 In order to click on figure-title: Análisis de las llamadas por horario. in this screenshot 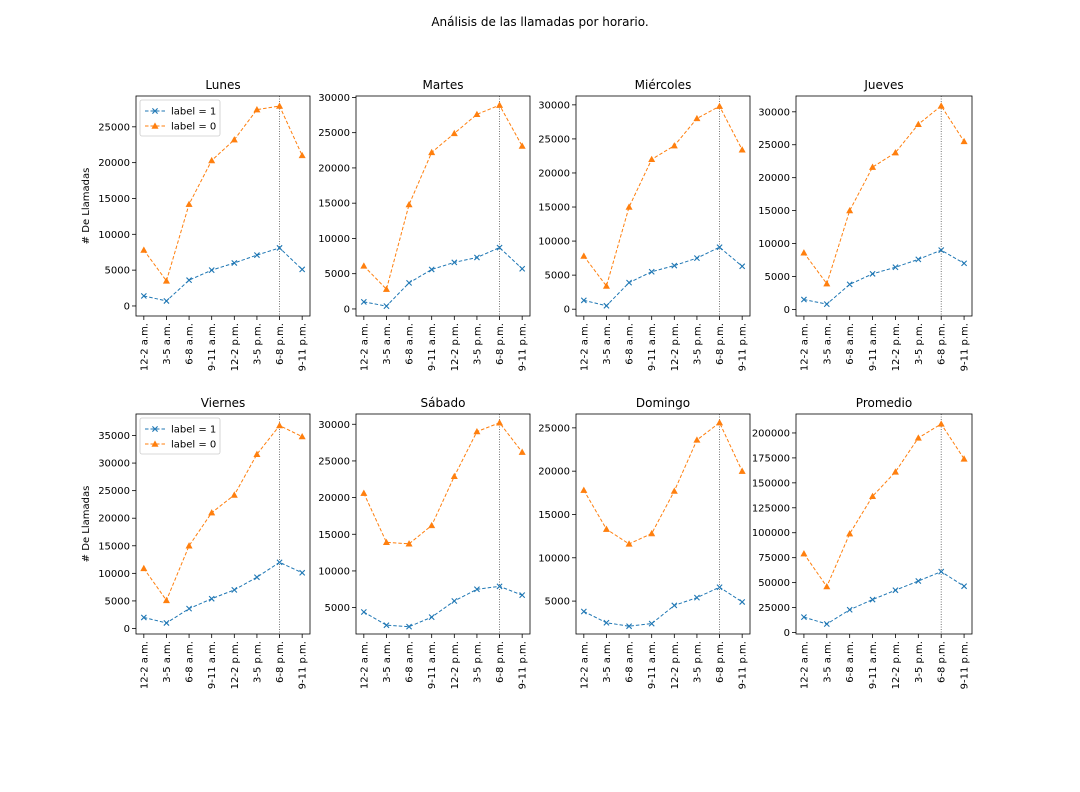, I will do `click(539, 22)`.